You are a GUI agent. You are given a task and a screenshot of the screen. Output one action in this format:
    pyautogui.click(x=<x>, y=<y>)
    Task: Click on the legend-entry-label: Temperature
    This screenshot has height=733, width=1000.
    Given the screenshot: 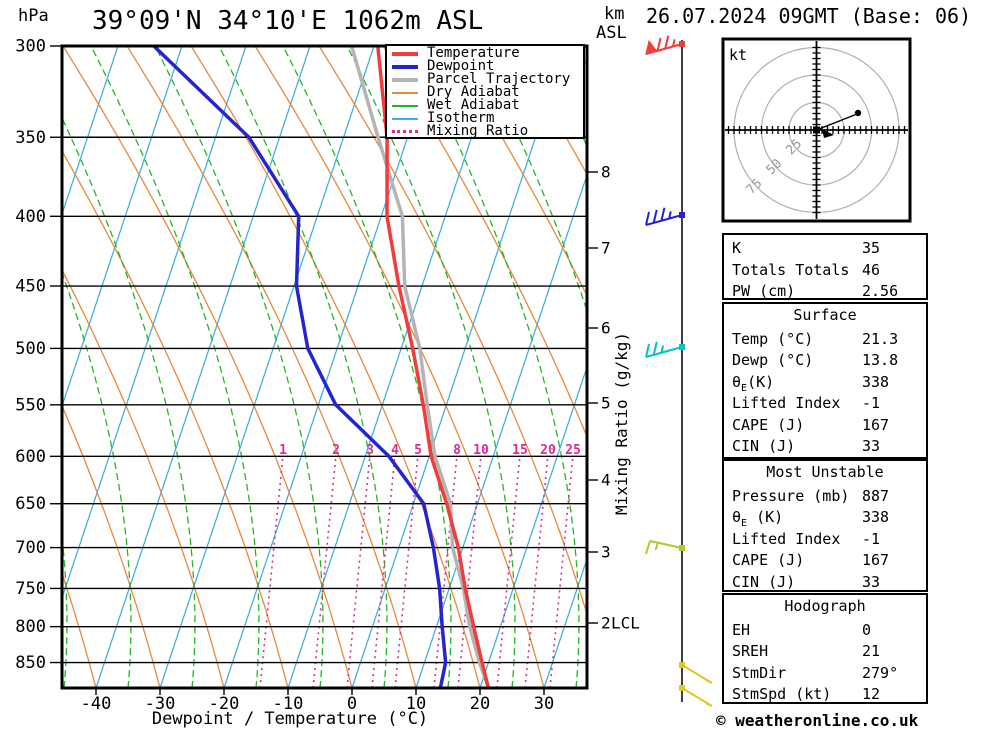 What is the action you would take?
    pyautogui.click(x=473, y=53)
    